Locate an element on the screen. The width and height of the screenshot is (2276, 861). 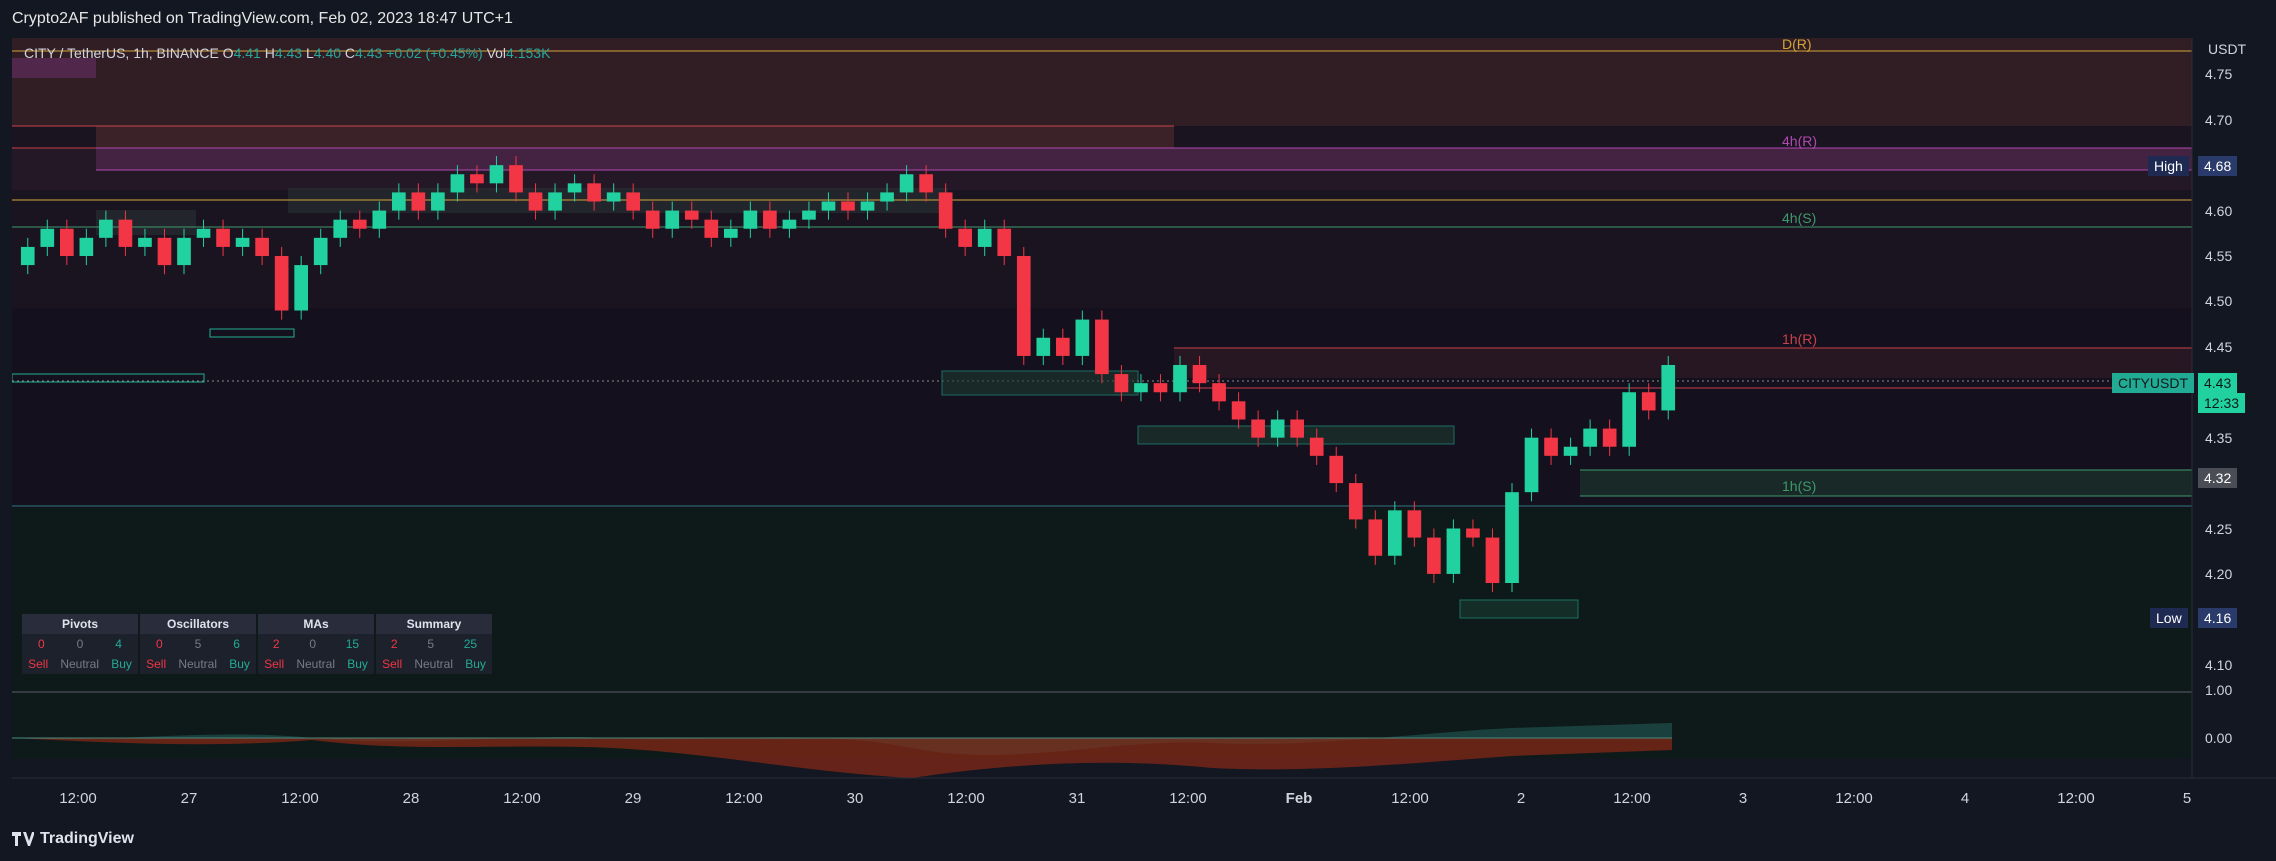
rating-sell-count: 0 is located at coordinates (41, 644).